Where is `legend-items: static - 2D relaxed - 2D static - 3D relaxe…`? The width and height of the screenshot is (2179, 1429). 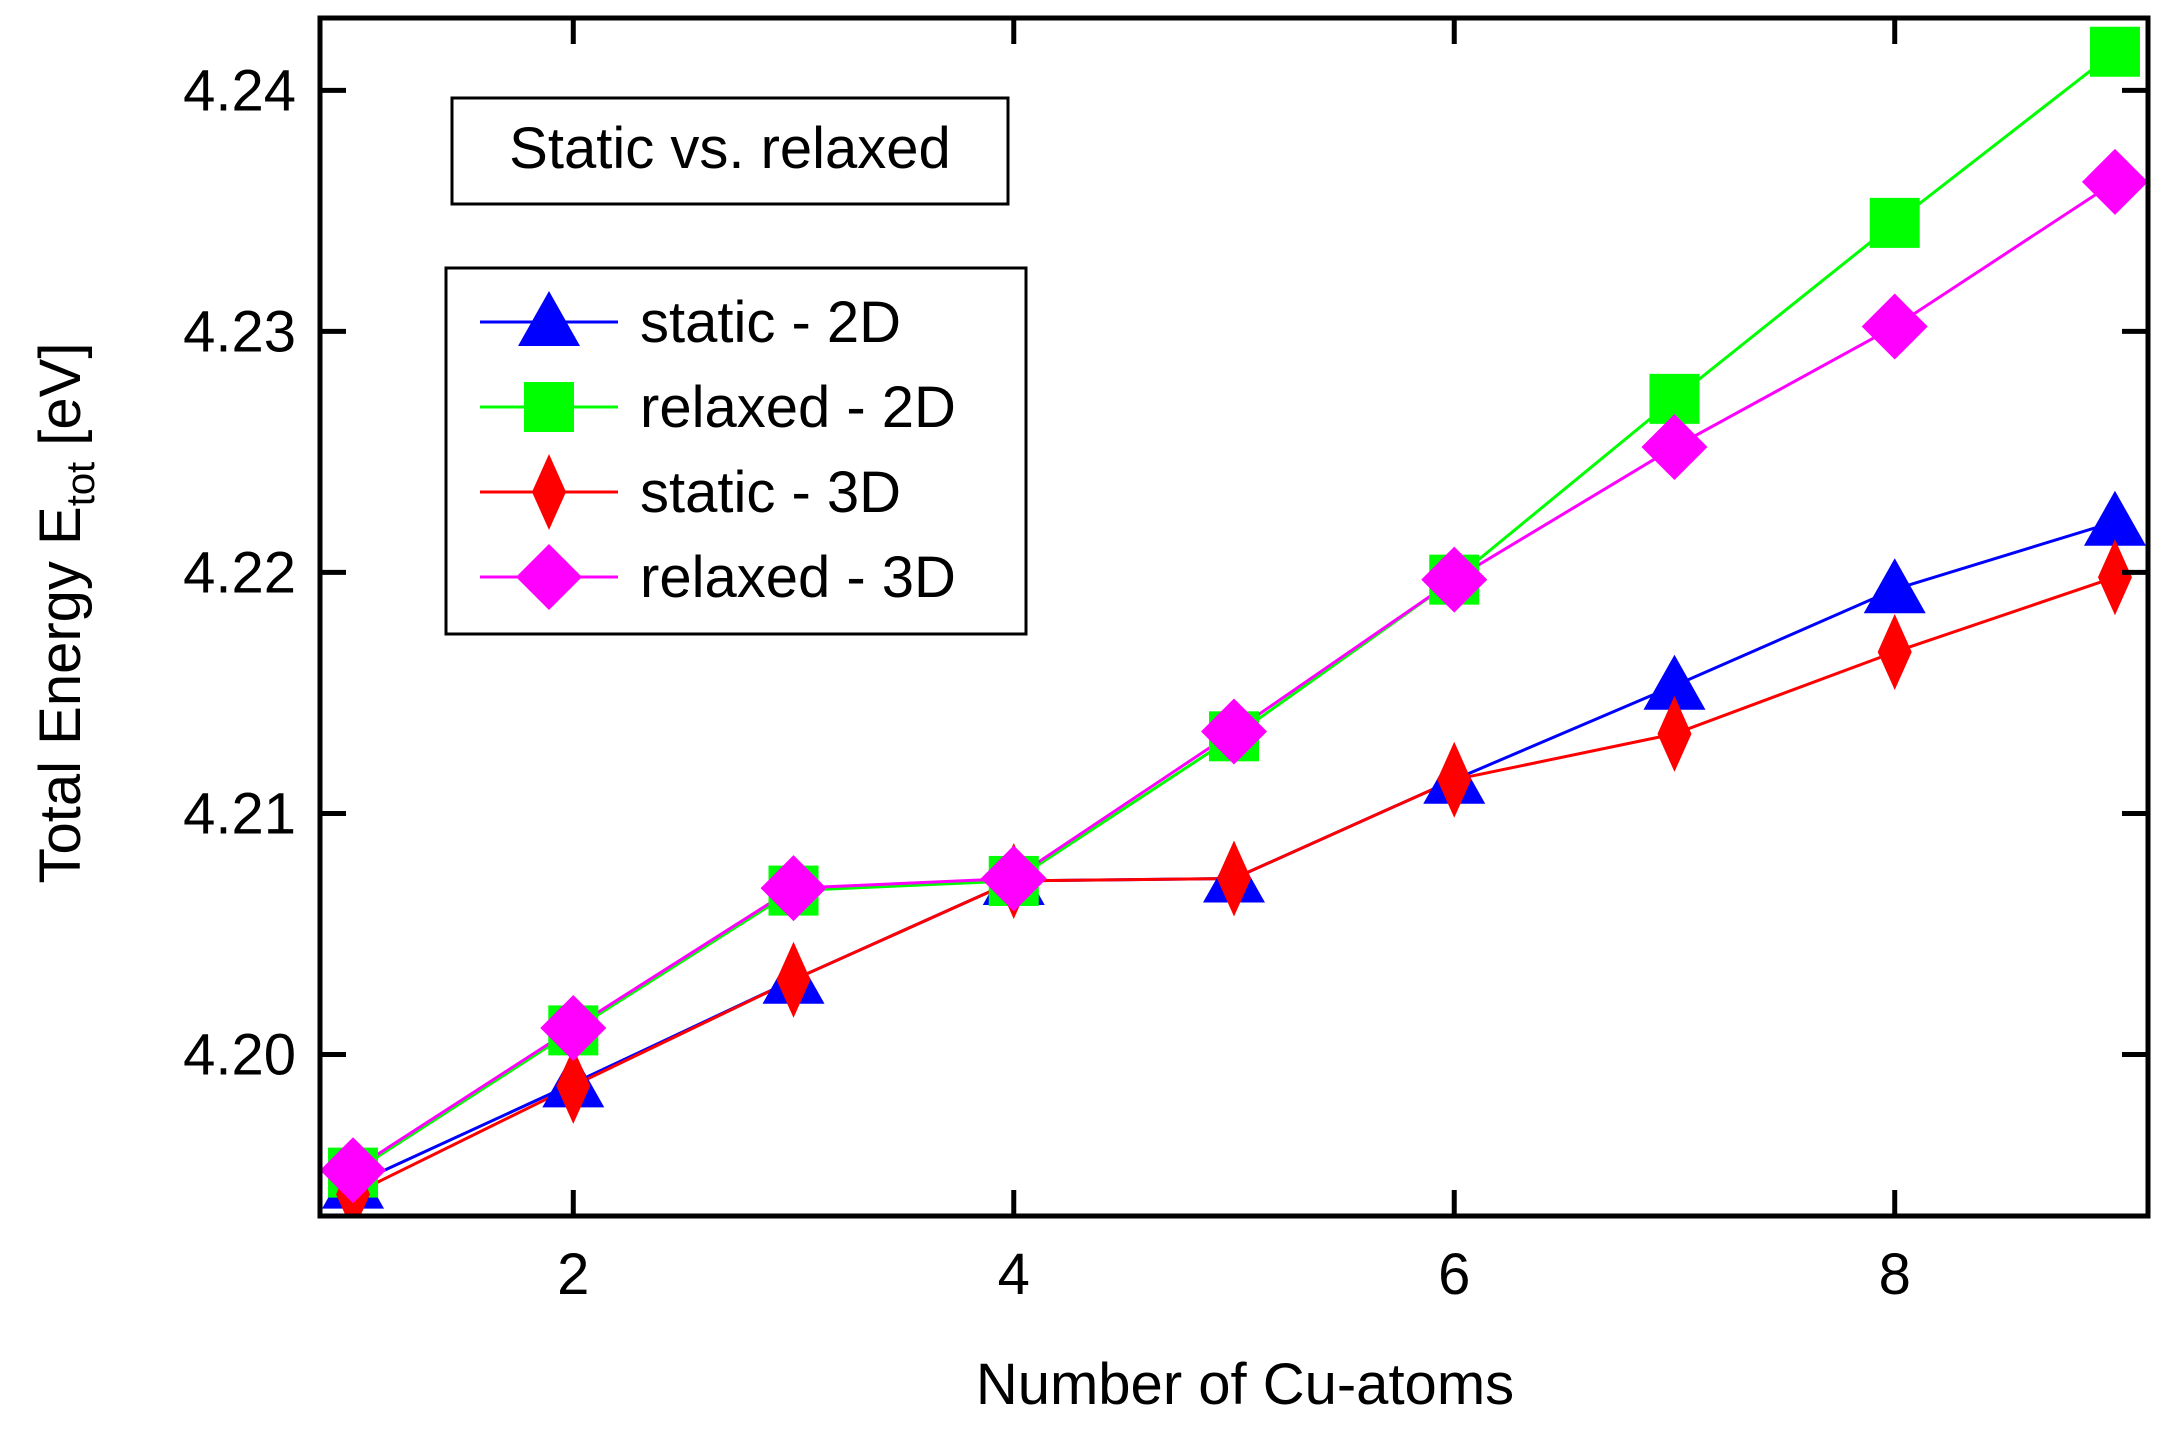
legend-items: static - 2D relaxed - 2D static - 3D relaxe… is located at coordinates (718, 450).